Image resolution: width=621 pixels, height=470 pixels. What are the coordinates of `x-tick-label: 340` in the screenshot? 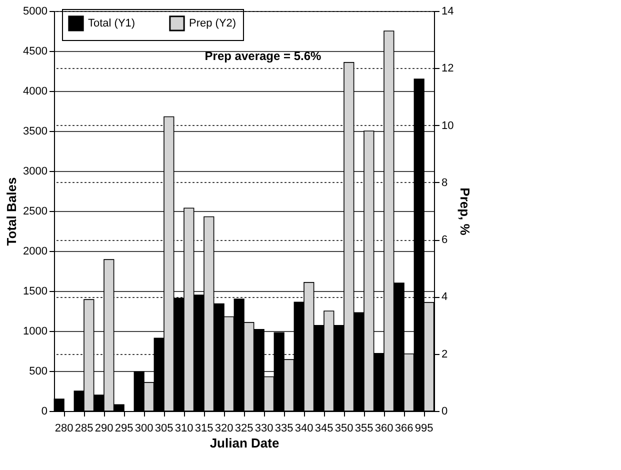 It's located at (304, 428).